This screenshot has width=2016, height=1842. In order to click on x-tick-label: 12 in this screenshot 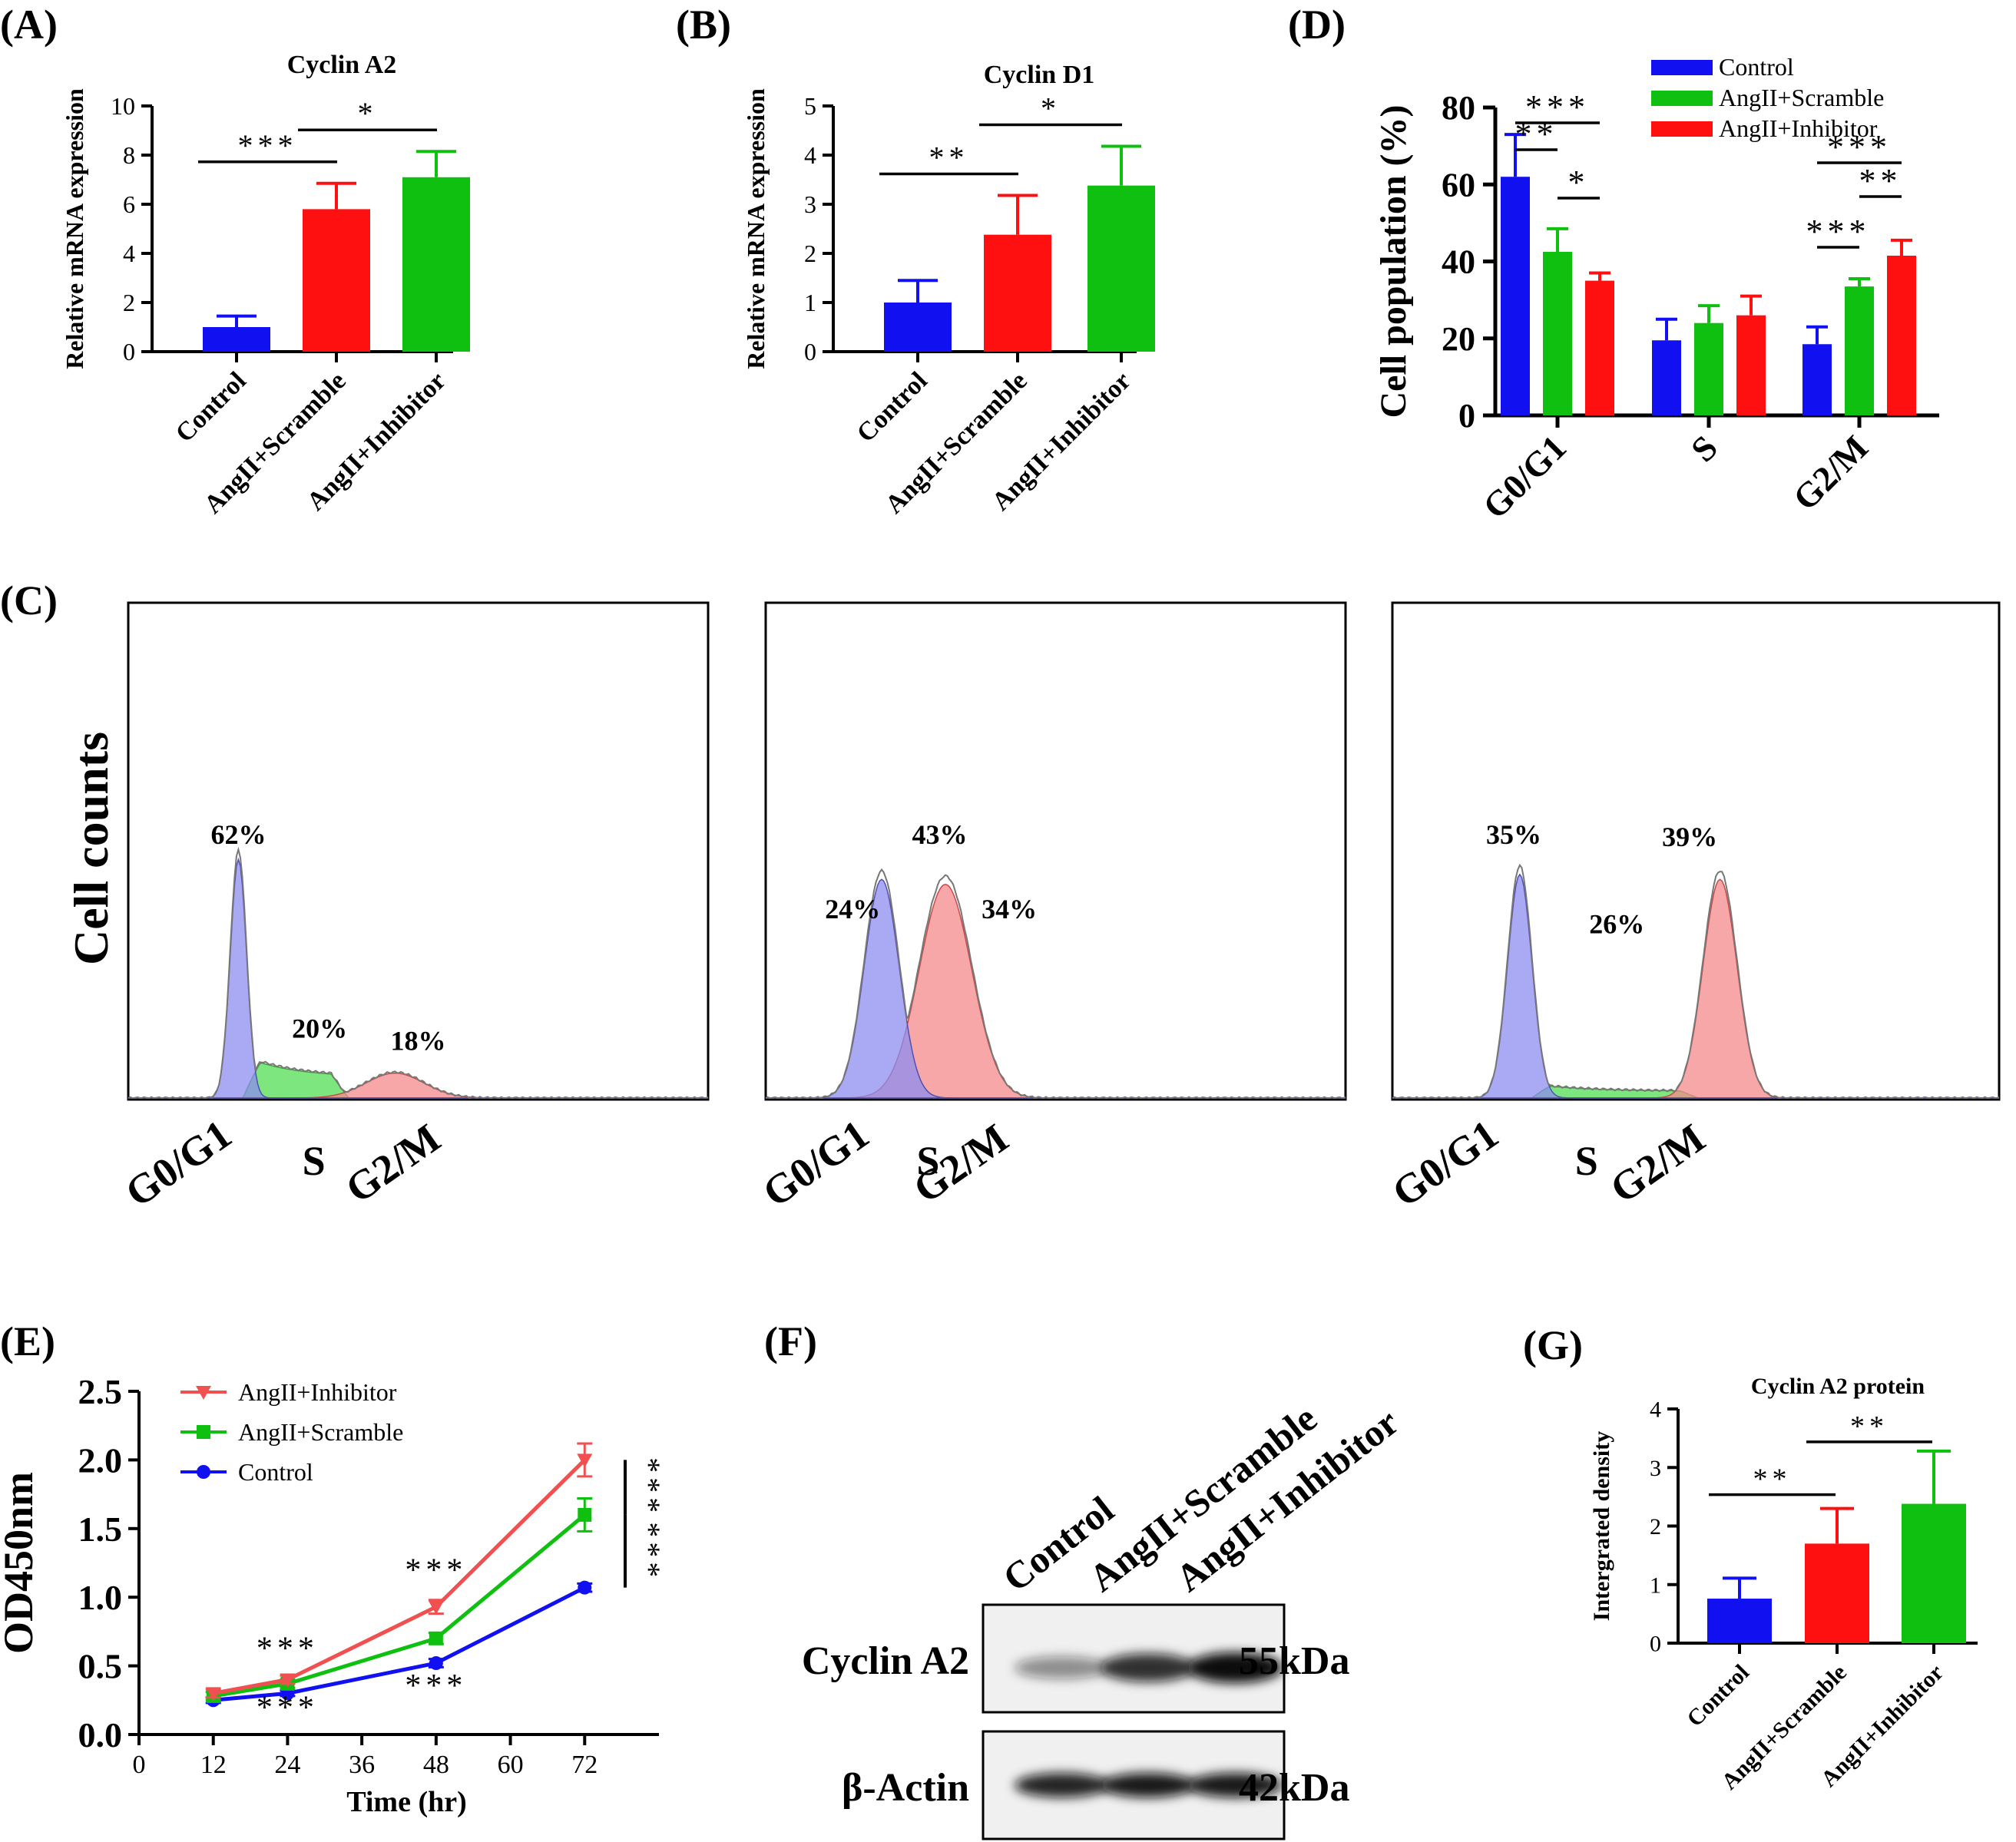, I will do `click(213, 1765)`.